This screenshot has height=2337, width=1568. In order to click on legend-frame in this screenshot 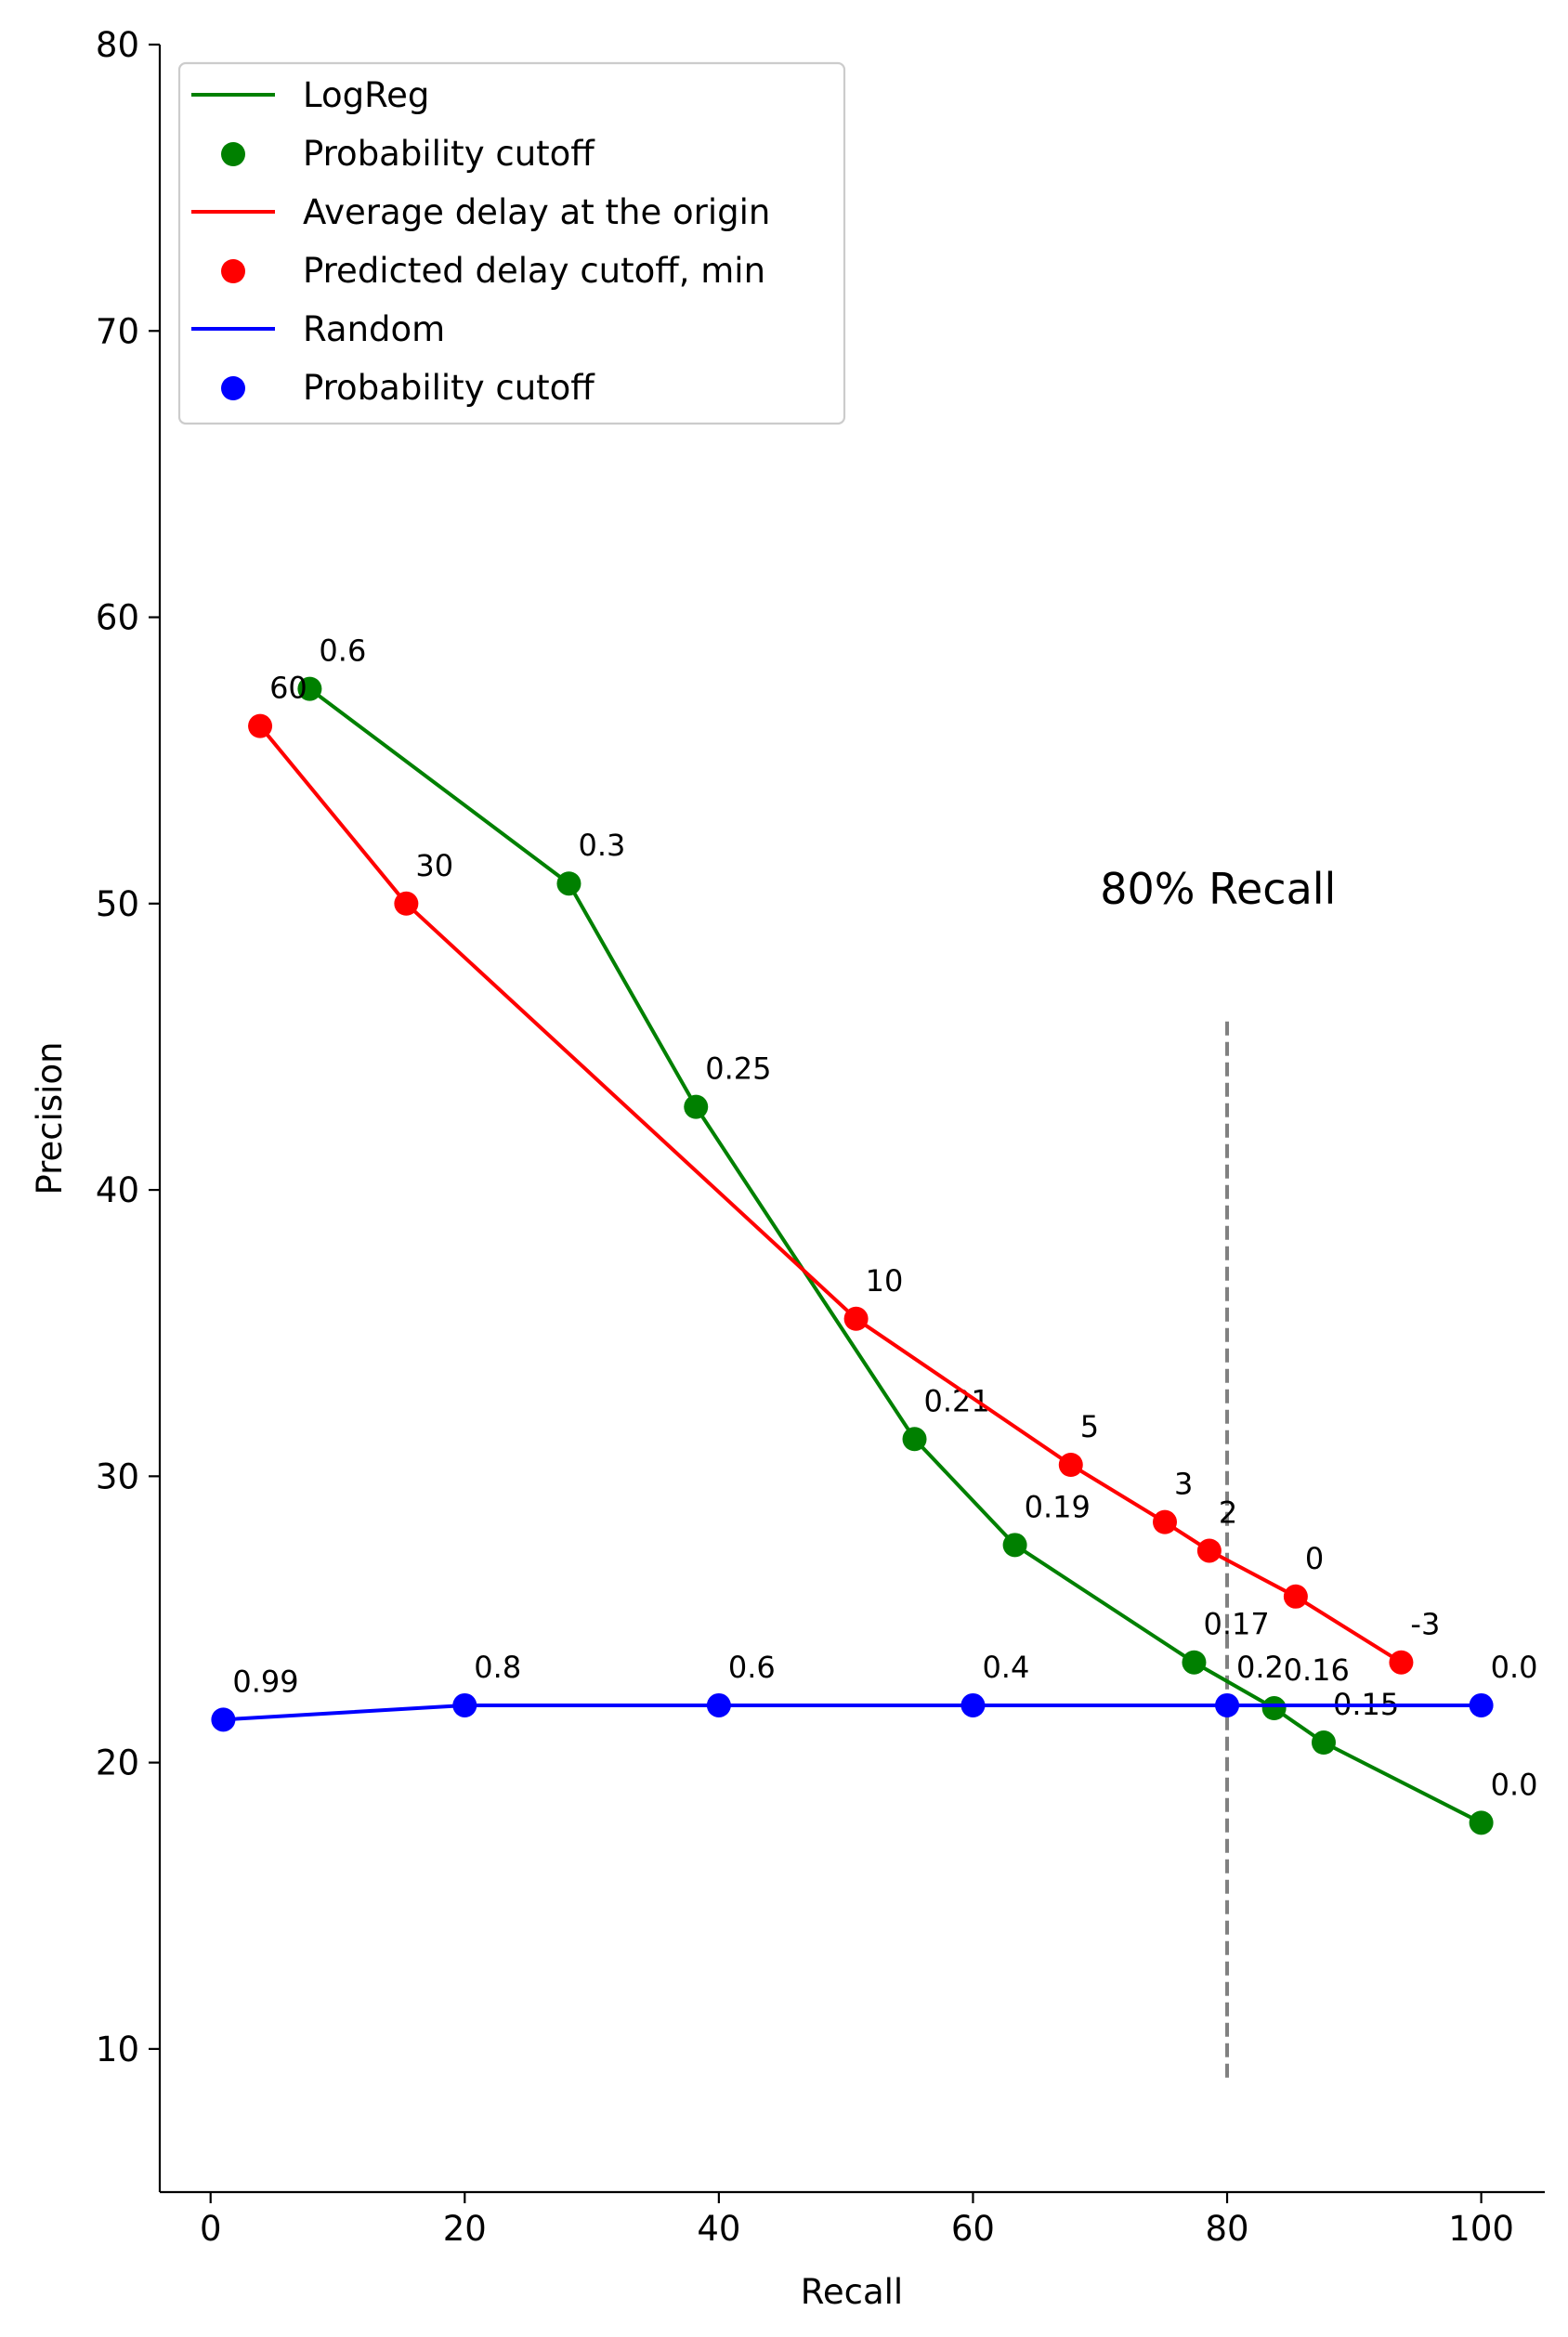, I will do `click(511, 243)`.